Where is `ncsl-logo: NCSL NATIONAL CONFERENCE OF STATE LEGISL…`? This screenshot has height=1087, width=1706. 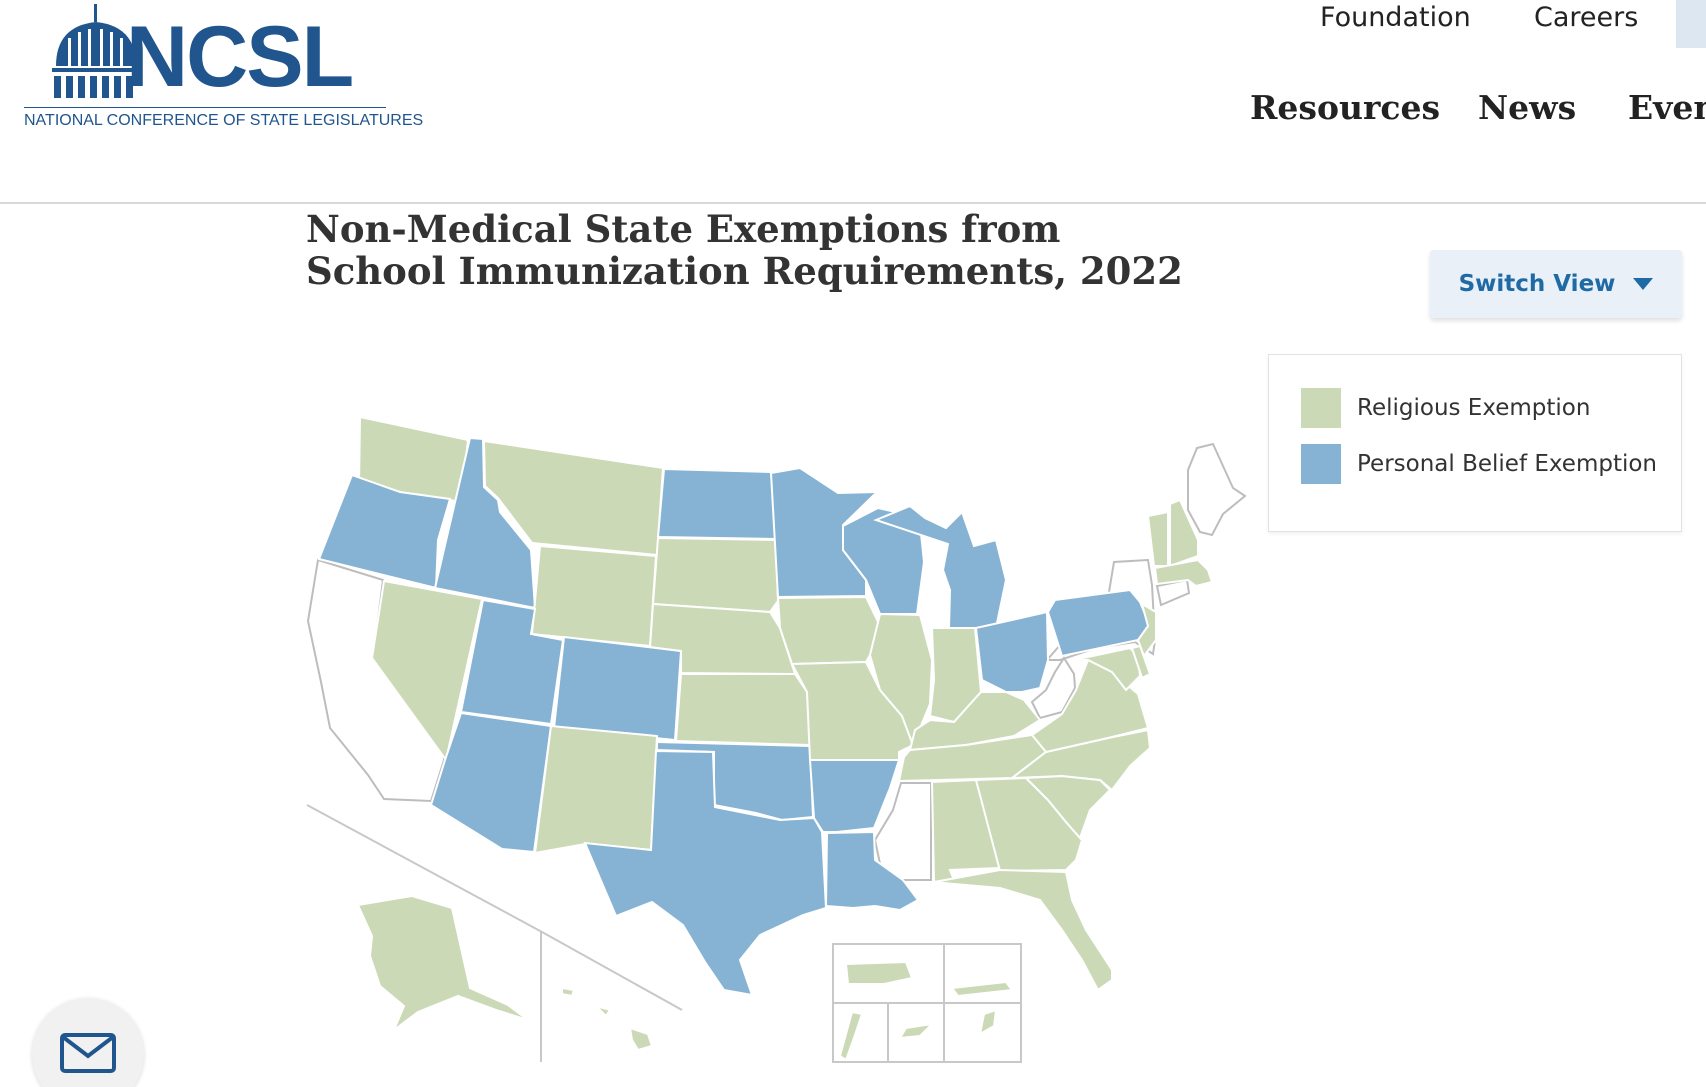
ncsl-logo: NCSL NATIONAL CONFERENCE OF STATE LEGISL… is located at coordinates (223, 70).